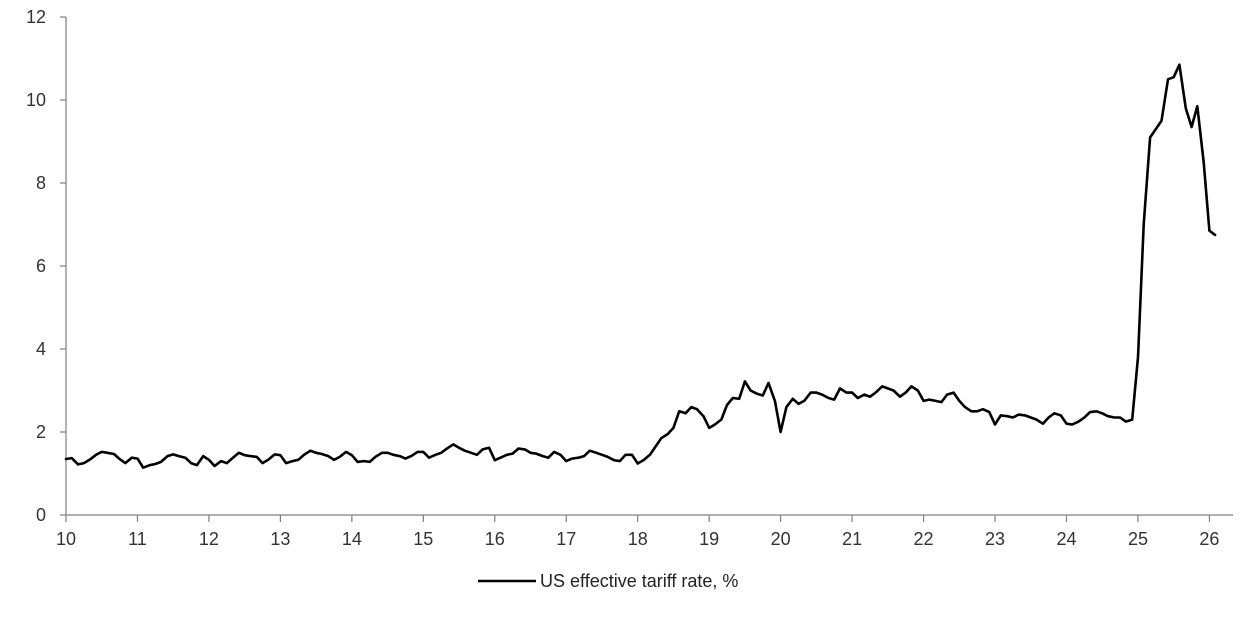 The image size is (1248, 621). What do you see at coordinates (280, 539) in the screenshot?
I see `x-tick-label: 13` at bounding box center [280, 539].